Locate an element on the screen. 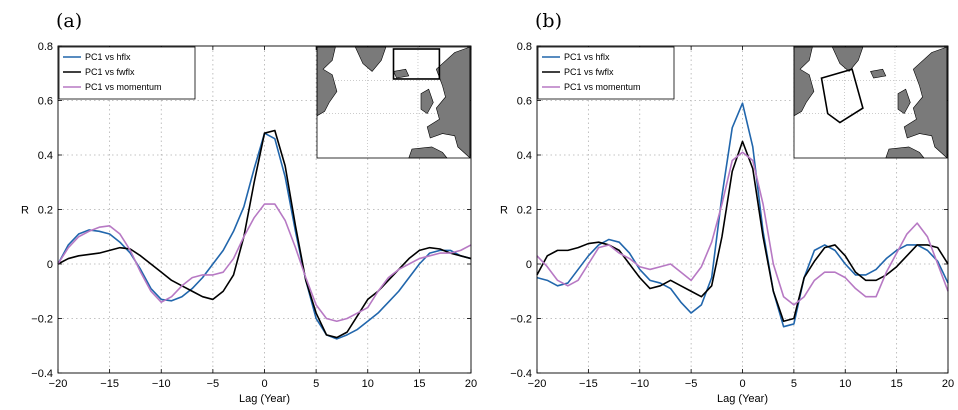 The width and height of the screenshot is (958, 410). panel-label: (b) is located at coordinates (548, 21).